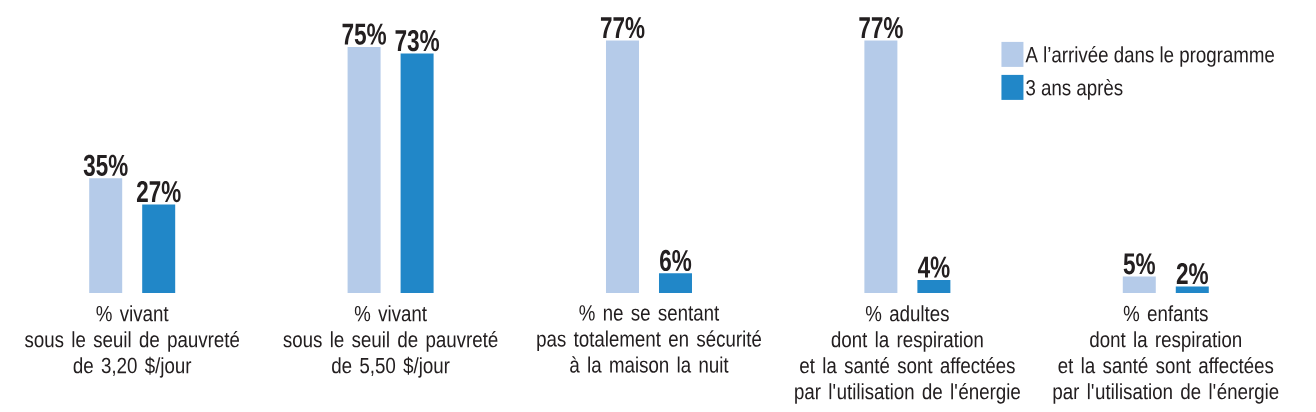 Image resolution: width=1316 pixels, height=412 pixels. What do you see at coordinates (676, 260) in the screenshot?
I see `data-label: 6%` at bounding box center [676, 260].